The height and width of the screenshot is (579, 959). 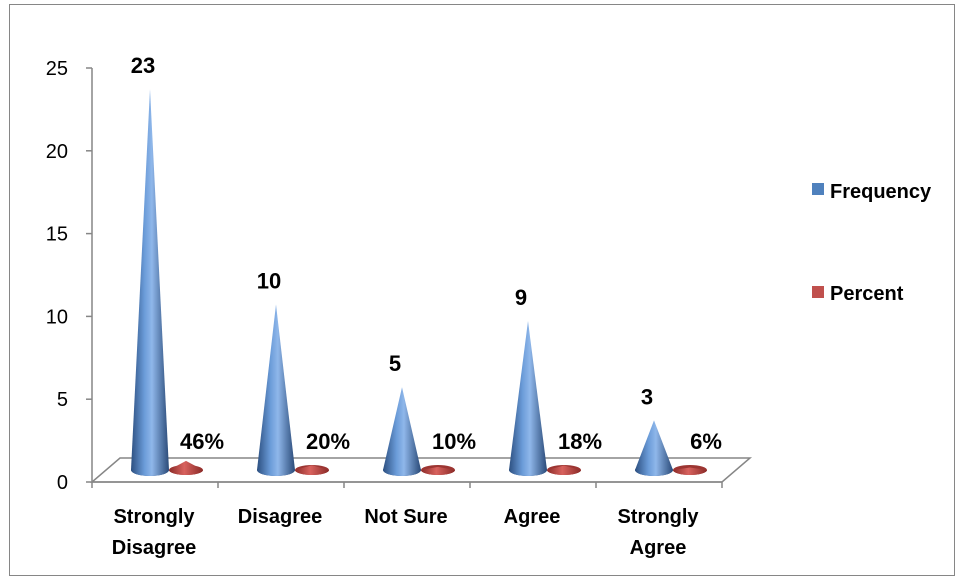 I want to click on legend-swatch-percent, so click(x=818, y=292).